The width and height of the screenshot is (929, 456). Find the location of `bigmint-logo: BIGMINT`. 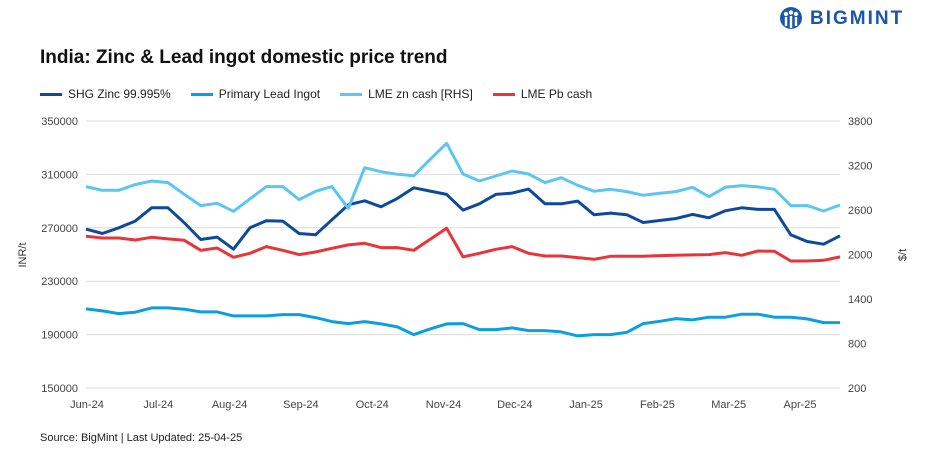

bigmint-logo: BIGMINT is located at coordinates (841, 19).